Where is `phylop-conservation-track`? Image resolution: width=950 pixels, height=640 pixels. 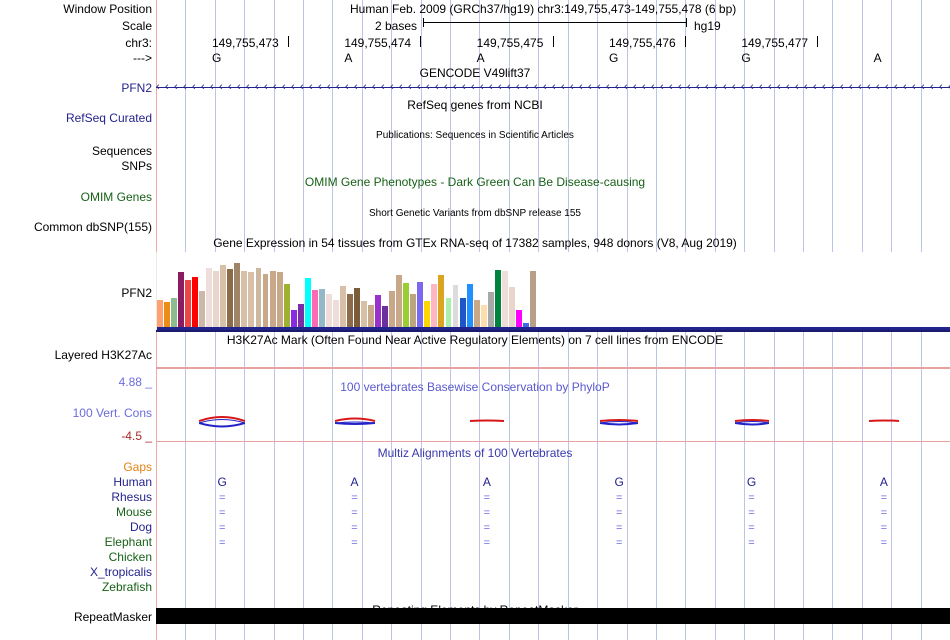 phylop-conservation-track is located at coordinates (553, 405).